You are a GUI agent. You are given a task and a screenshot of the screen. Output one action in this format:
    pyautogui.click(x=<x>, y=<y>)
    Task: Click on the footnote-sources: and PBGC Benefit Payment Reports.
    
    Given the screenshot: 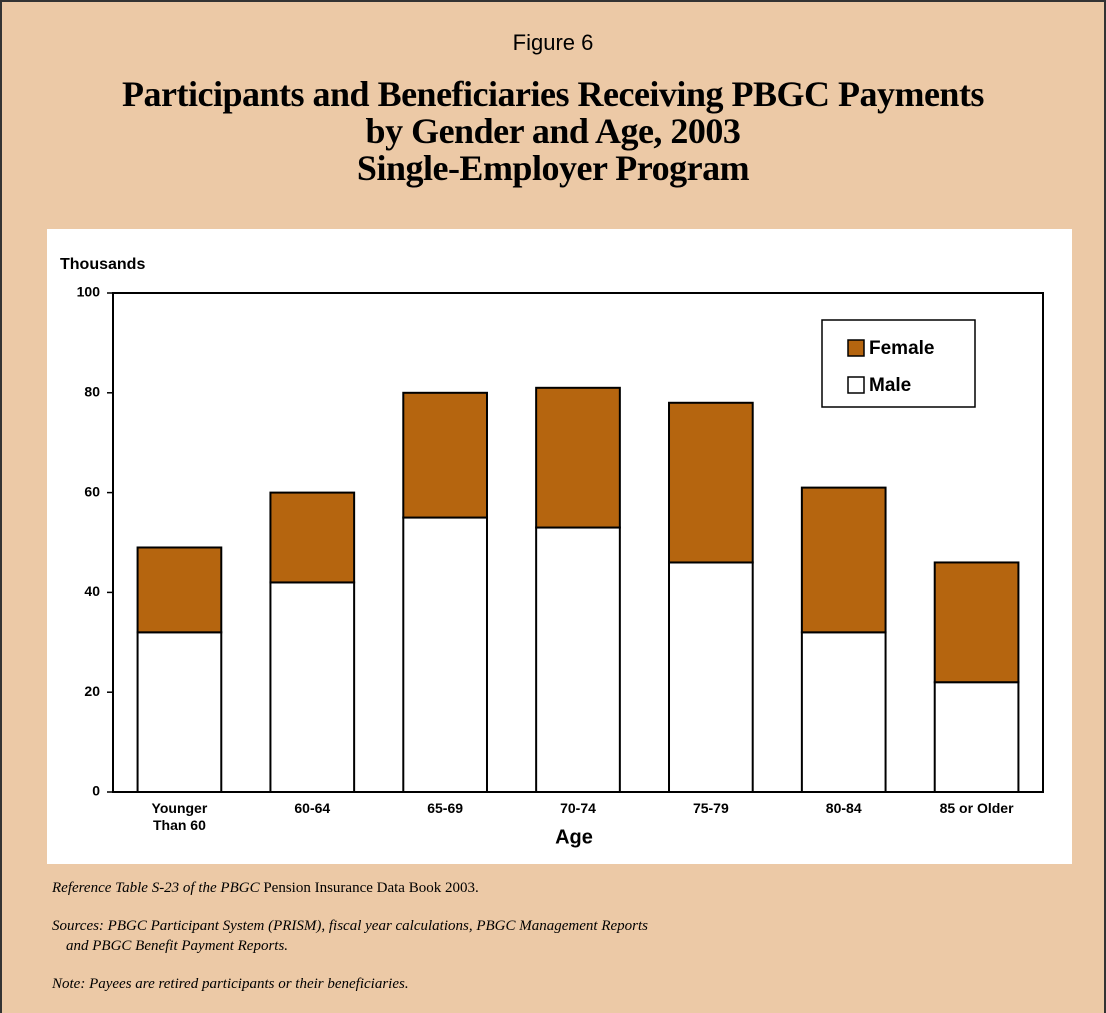 What is the action you would take?
    pyautogui.click(x=177, y=946)
    